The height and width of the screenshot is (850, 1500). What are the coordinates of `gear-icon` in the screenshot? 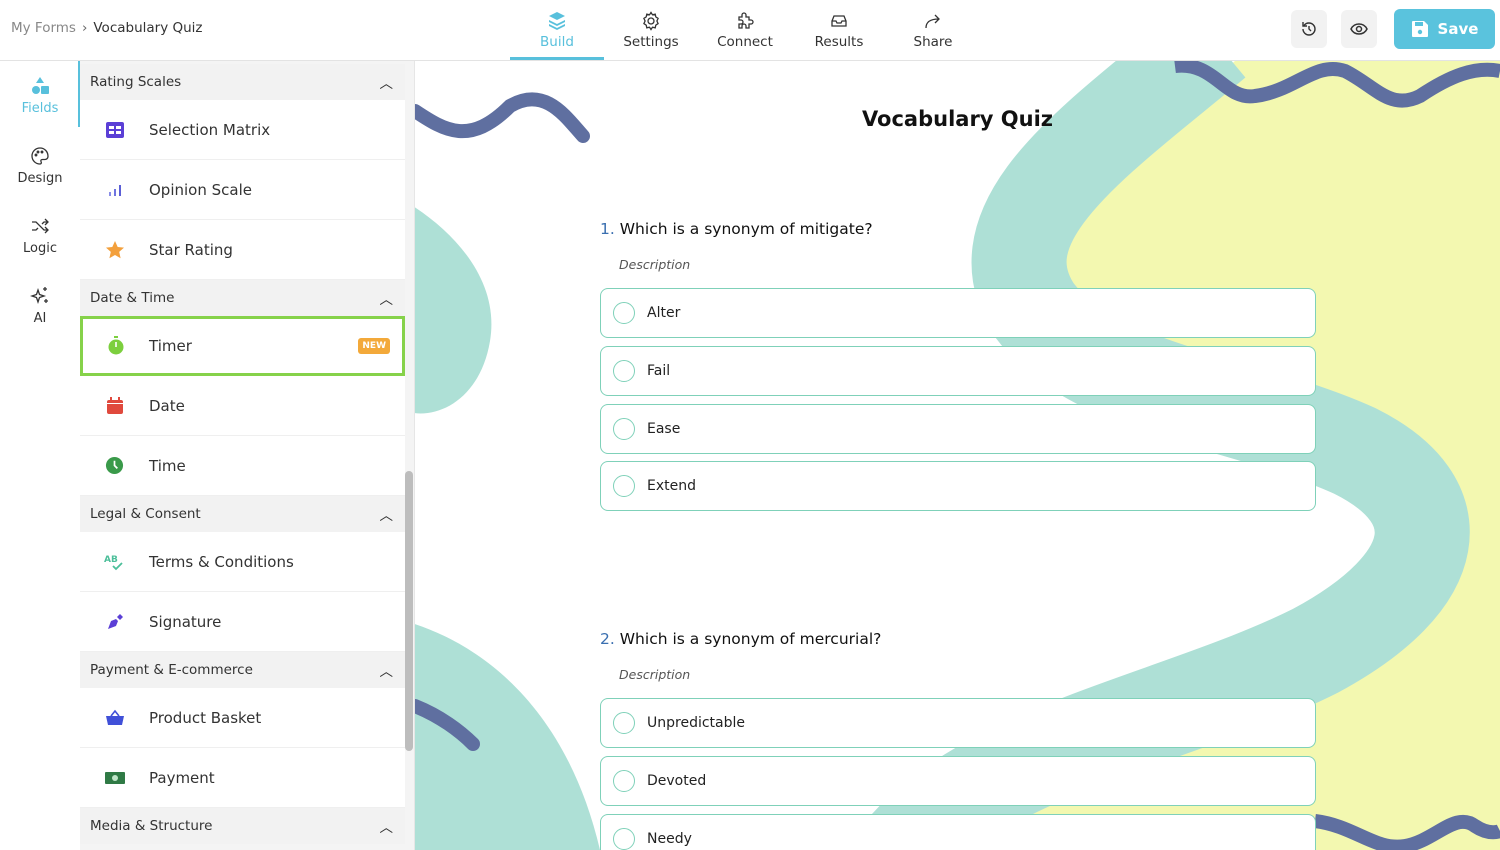 It's located at (651, 20).